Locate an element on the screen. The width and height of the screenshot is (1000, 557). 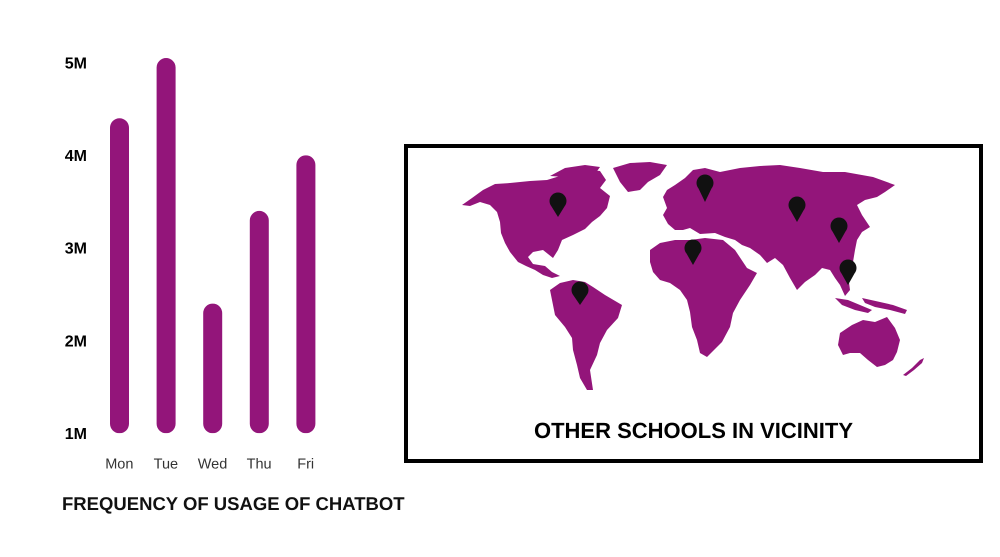
x-tick-label: Fri is located at coordinates (305, 464).